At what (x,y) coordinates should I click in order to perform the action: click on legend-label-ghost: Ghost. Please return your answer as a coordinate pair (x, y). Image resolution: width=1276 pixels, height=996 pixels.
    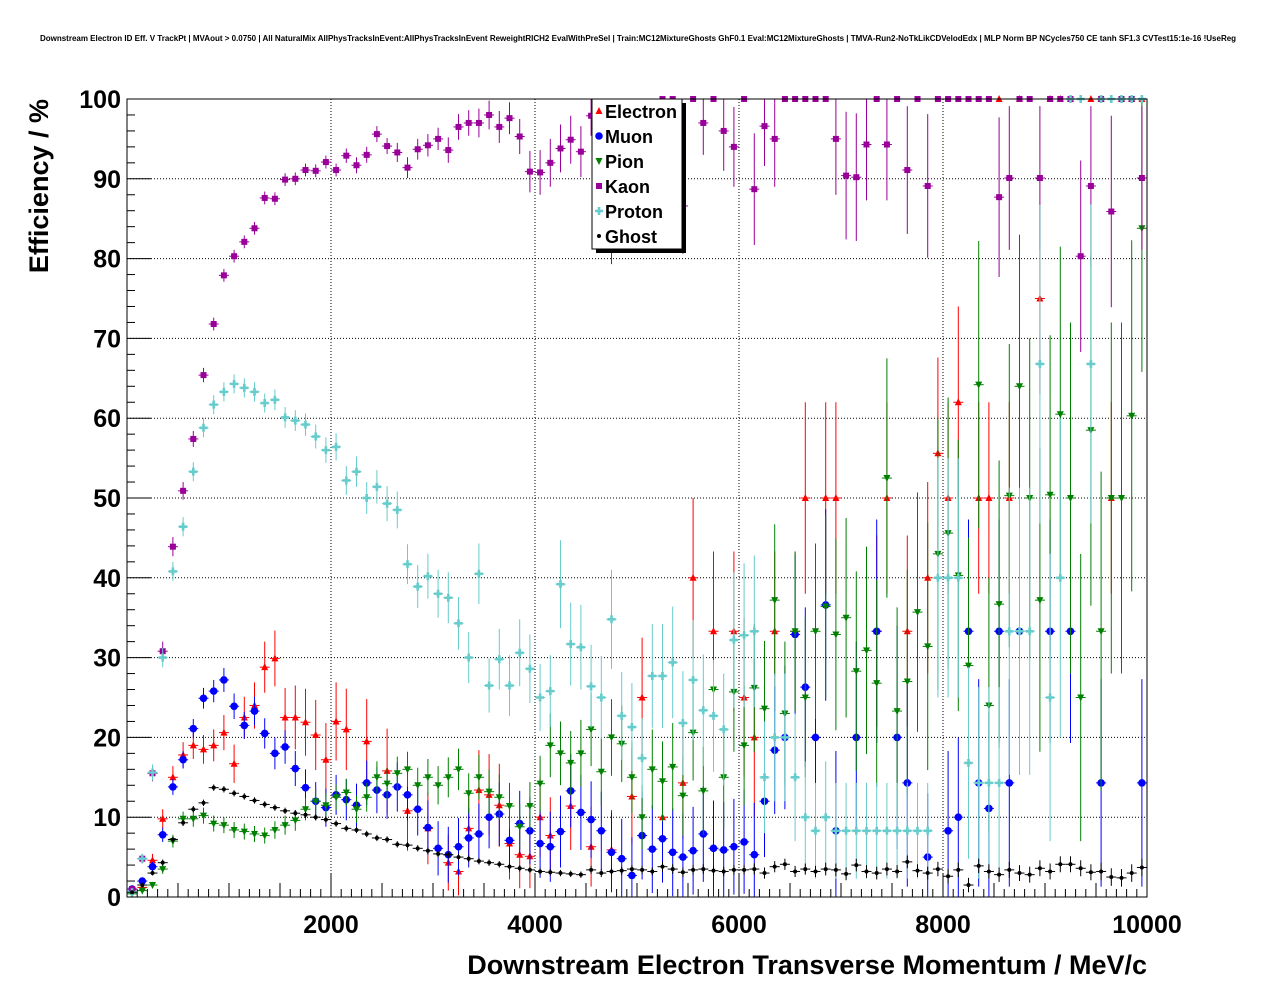
    Looking at the image, I should click on (631, 237).